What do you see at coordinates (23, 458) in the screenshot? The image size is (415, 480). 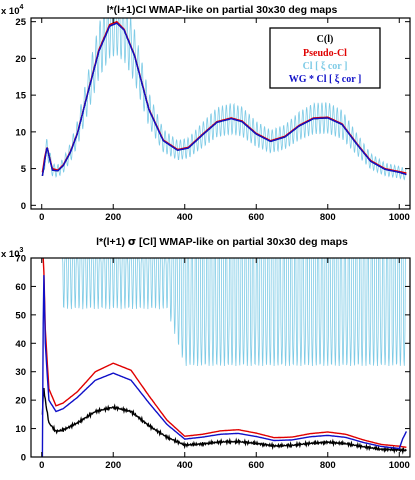 I see `bottom-y-tick-label: 0` at bounding box center [23, 458].